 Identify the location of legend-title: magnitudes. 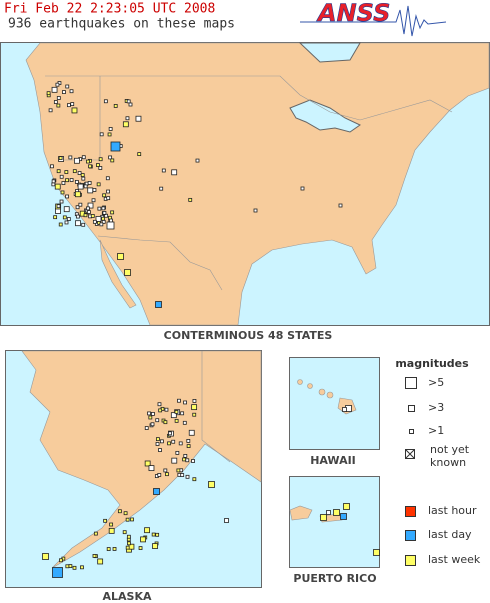
(432, 363).